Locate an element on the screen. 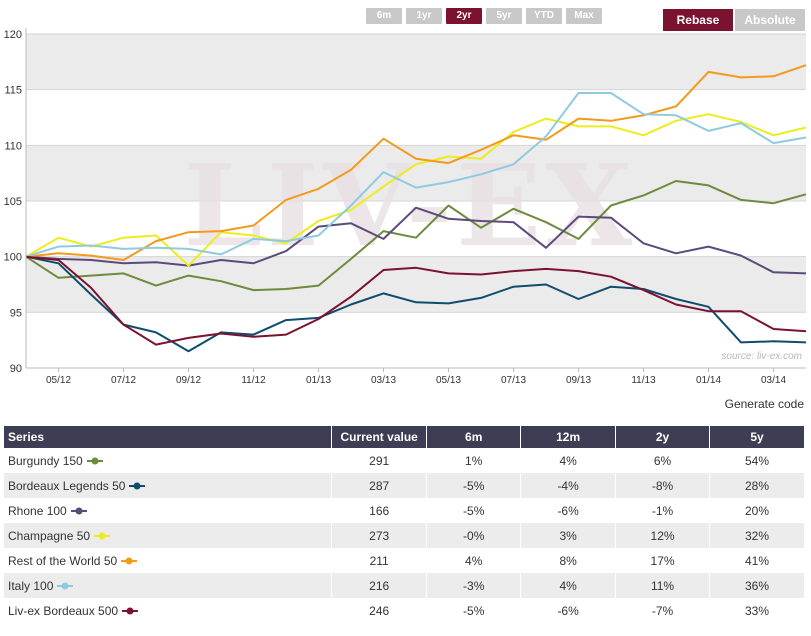 The width and height of the screenshot is (811, 636). change-12m: 8% is located at coordinates (568, 560).